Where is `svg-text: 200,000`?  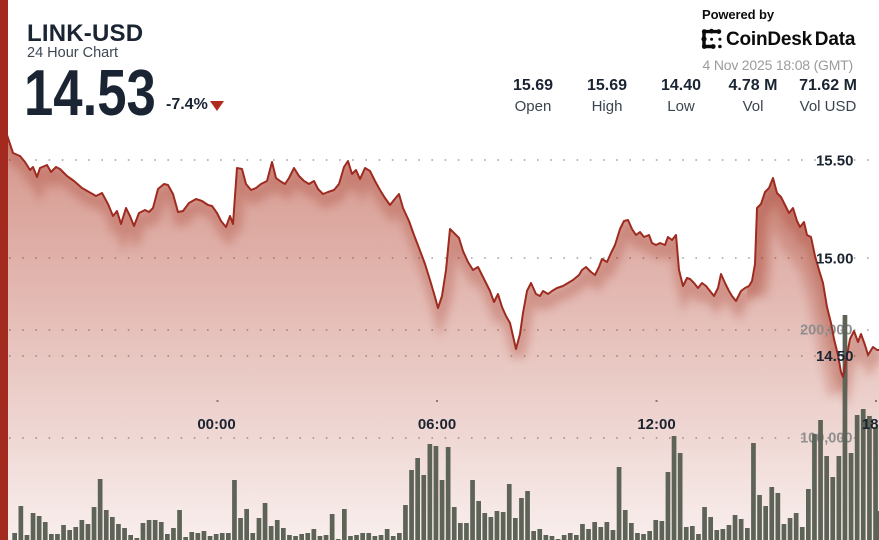
svg-text: 200,000 is located at coordinates (826, 331).